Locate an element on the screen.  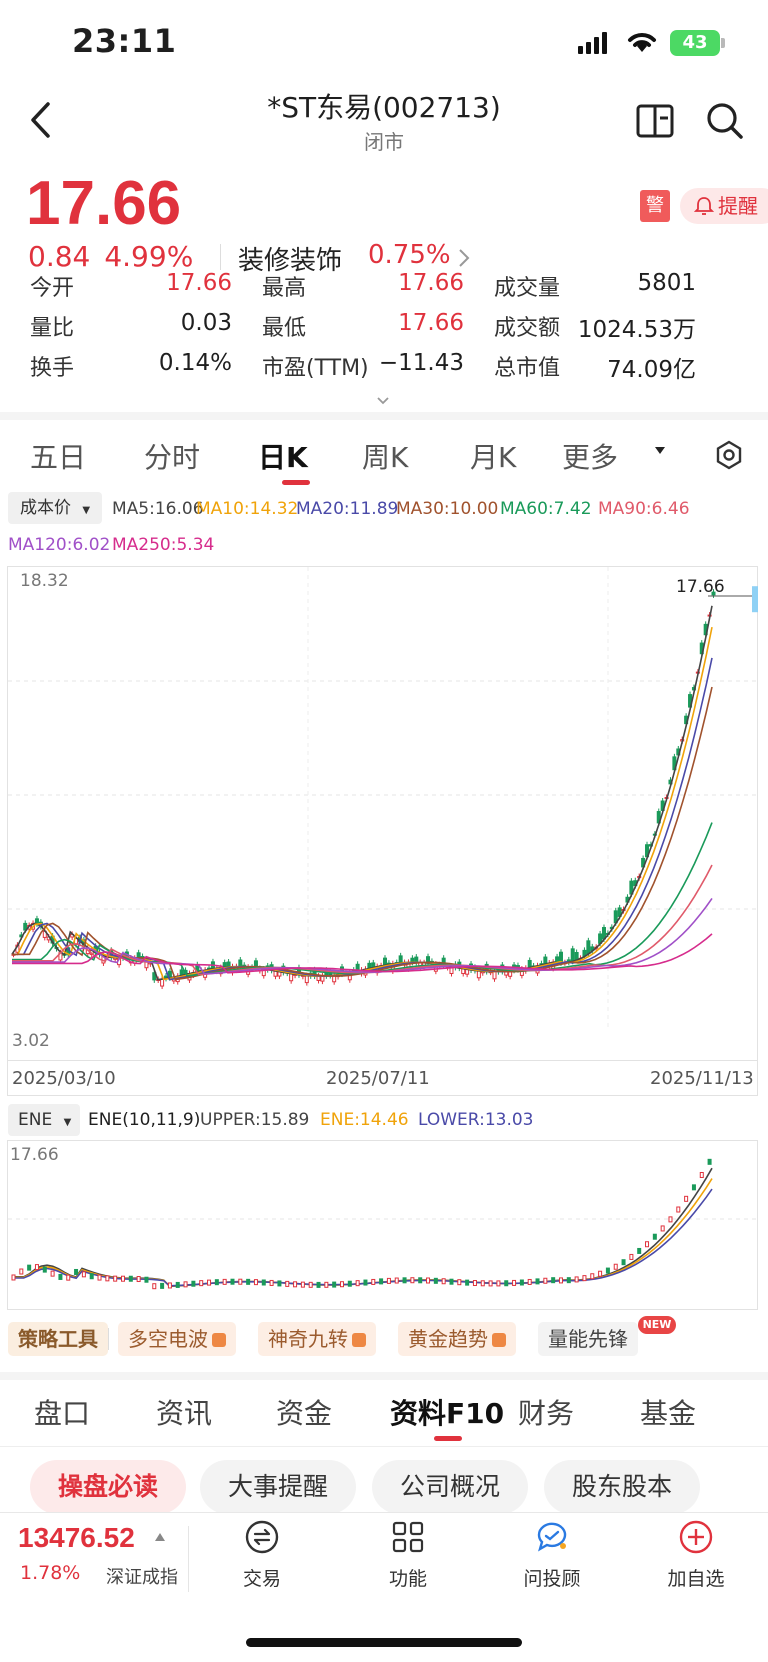
expand-chevron-icon is located at coordinates (383, 401).